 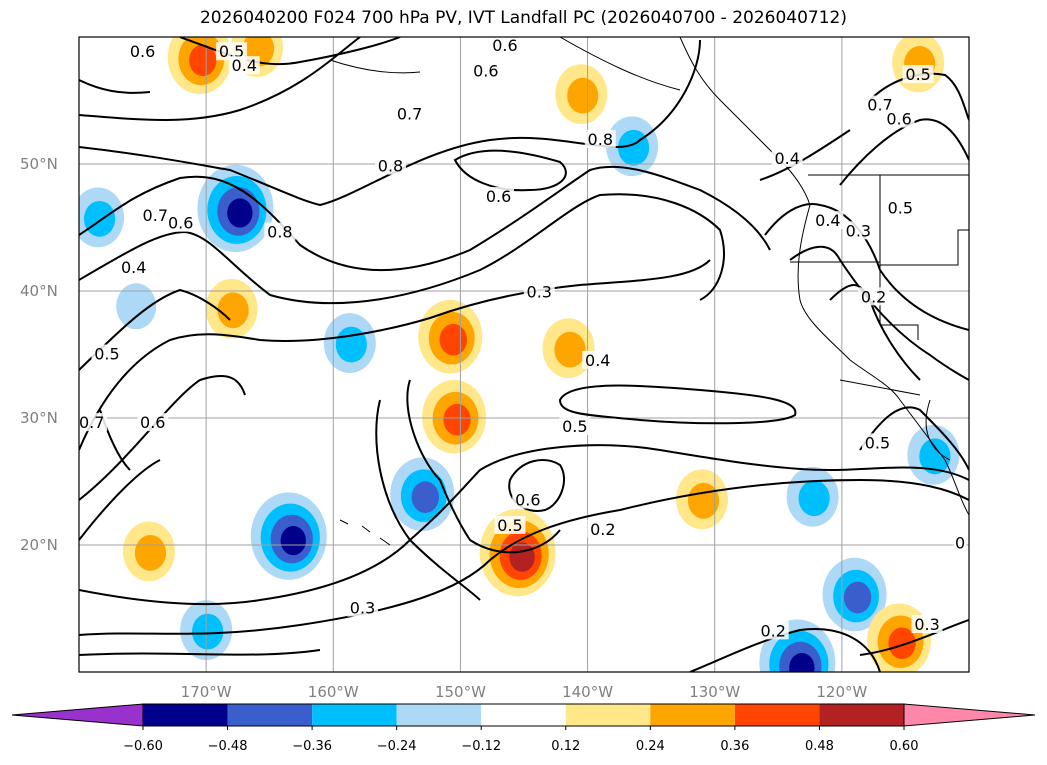 I want to click on contour-label: 0.2, so click(x=602, y=529).